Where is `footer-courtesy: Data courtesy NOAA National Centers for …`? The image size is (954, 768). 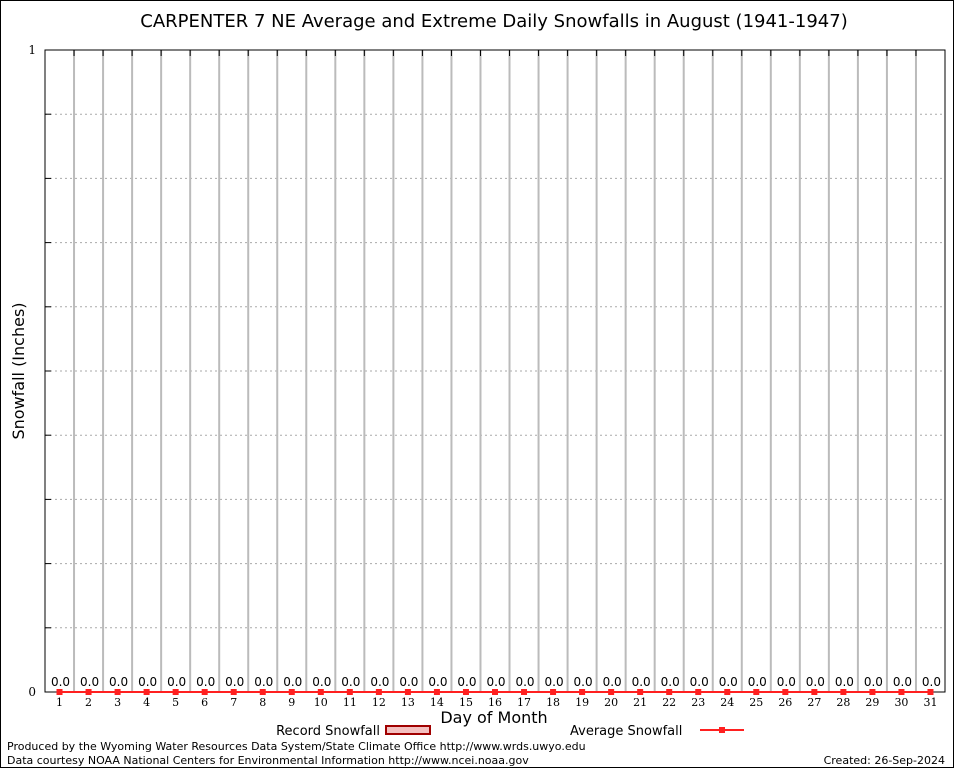 footer-courtesy: Data courtesy NOAA National Centers for … is located at coordinates (268, 760).